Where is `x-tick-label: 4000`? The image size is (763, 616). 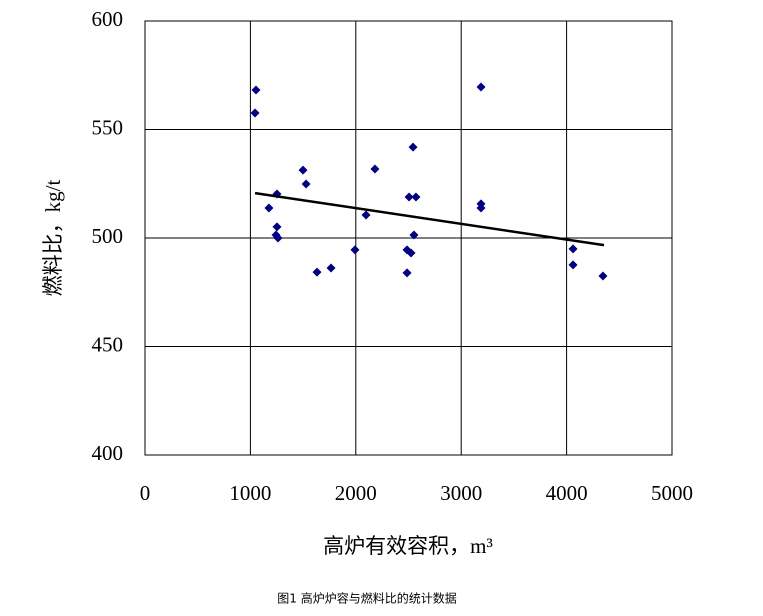 x-tick-label: 4000 is located at coordinates (567, 493).